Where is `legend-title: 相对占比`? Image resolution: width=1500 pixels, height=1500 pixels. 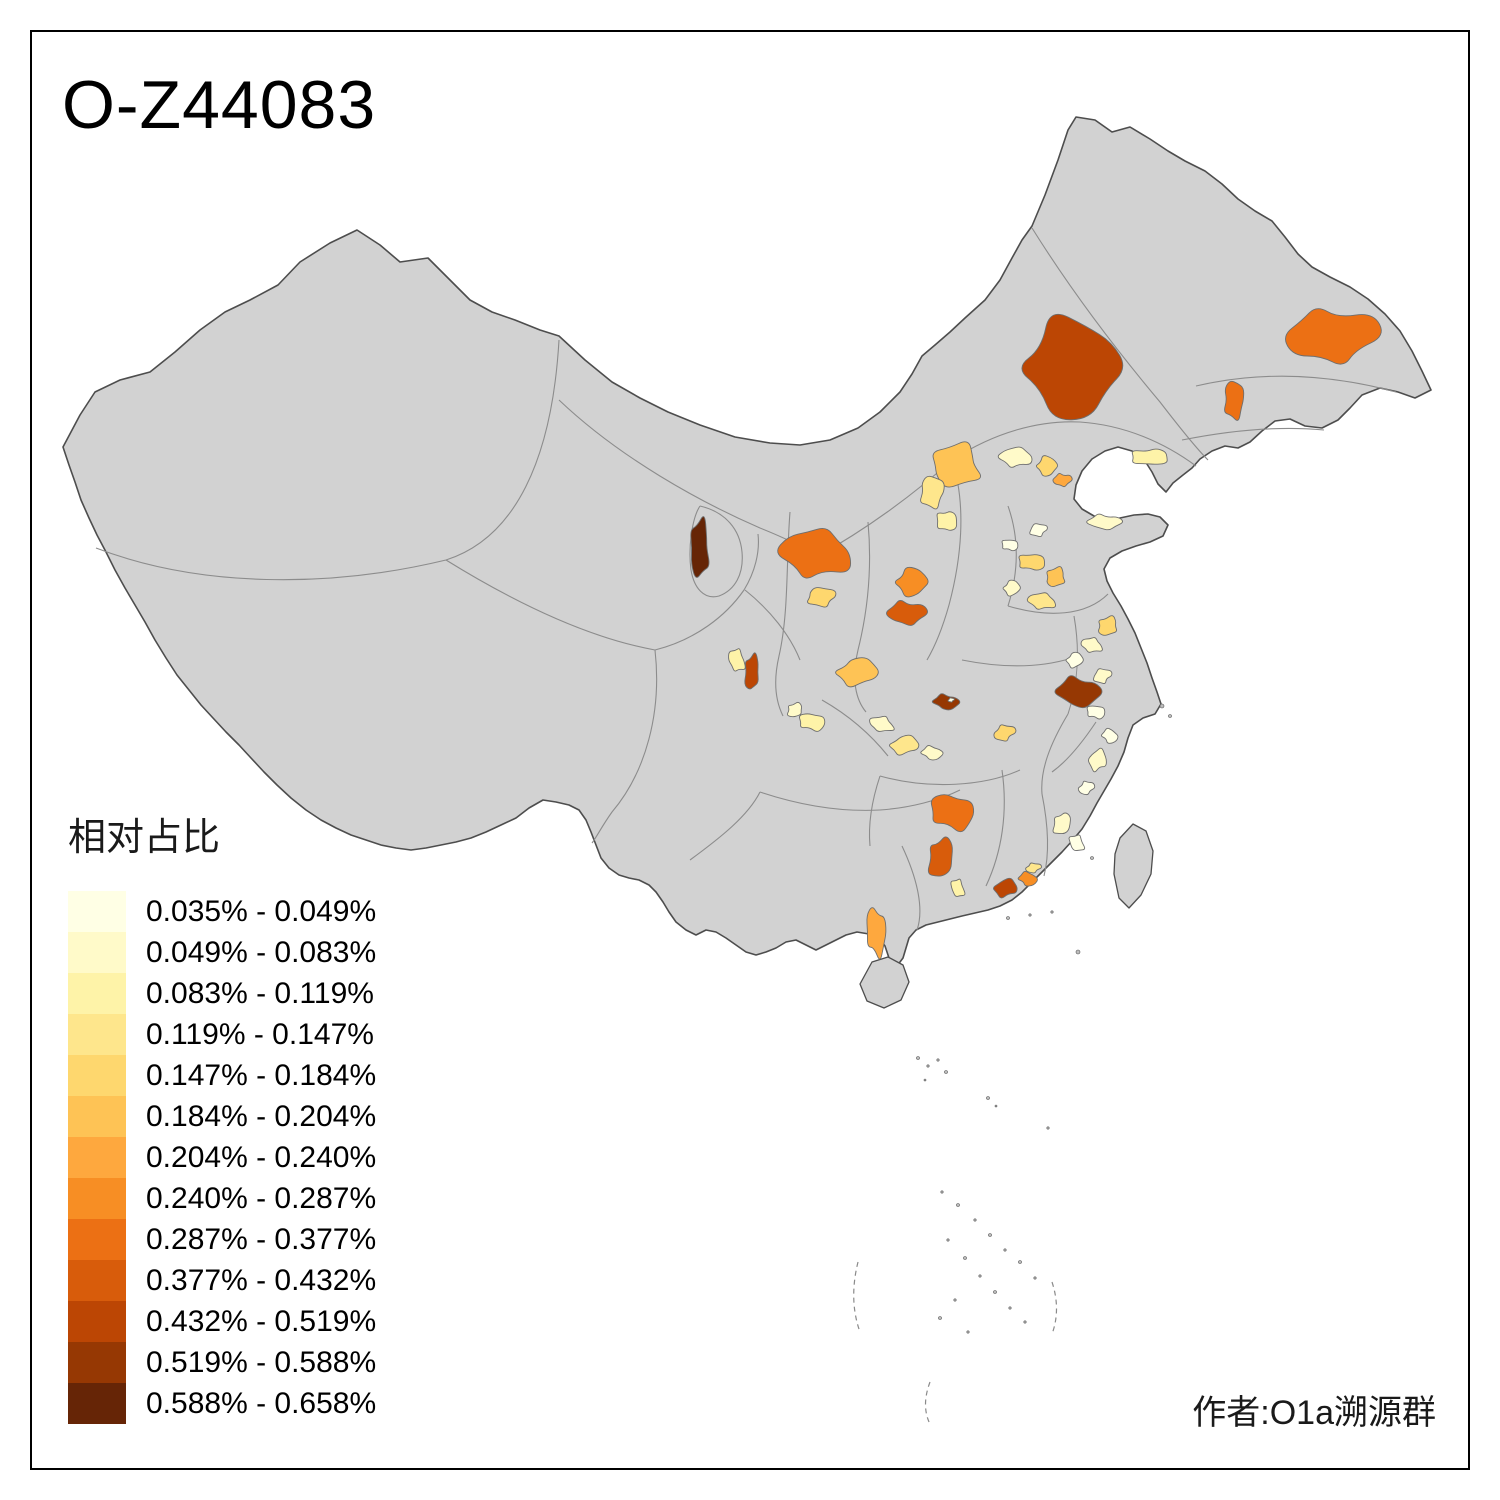 legend-title: 相对占比 is located at coordinates (144, 838).